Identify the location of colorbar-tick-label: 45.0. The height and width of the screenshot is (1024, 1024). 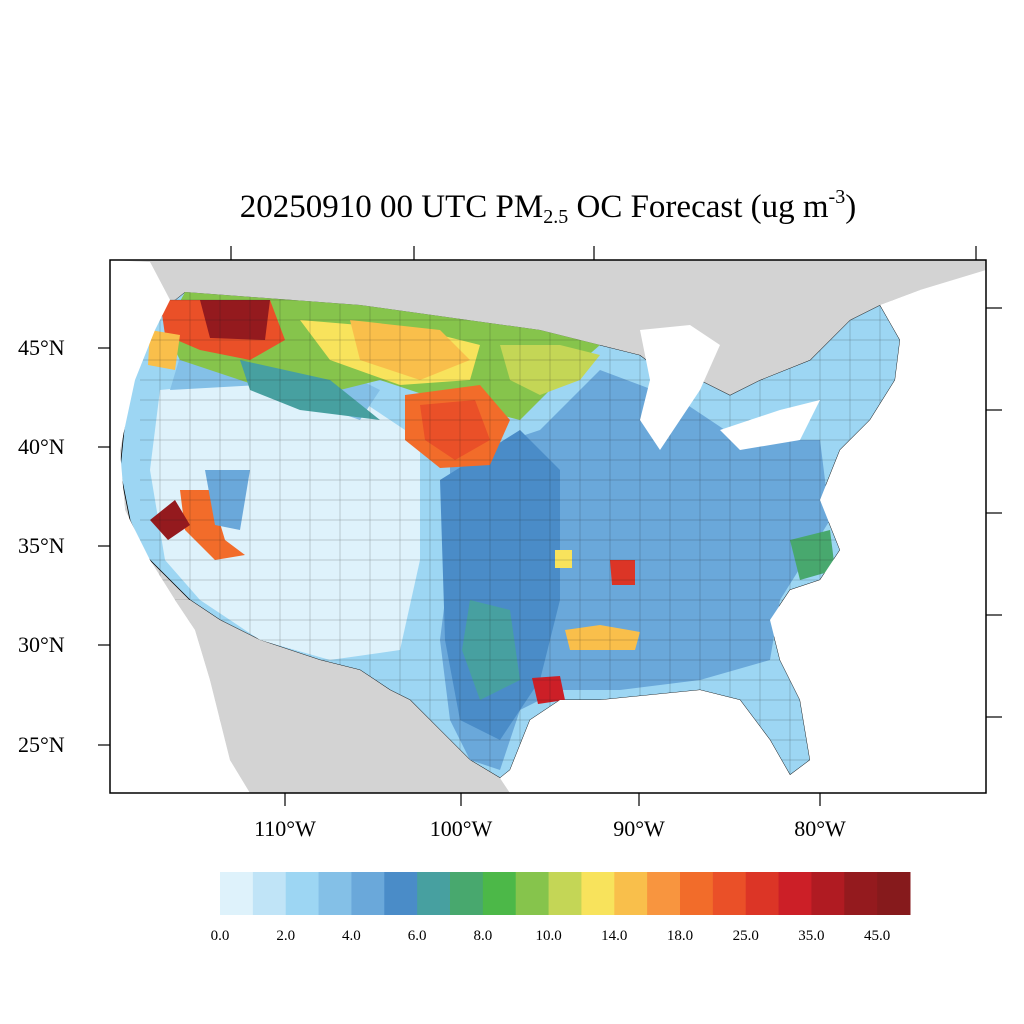
(877, 936).